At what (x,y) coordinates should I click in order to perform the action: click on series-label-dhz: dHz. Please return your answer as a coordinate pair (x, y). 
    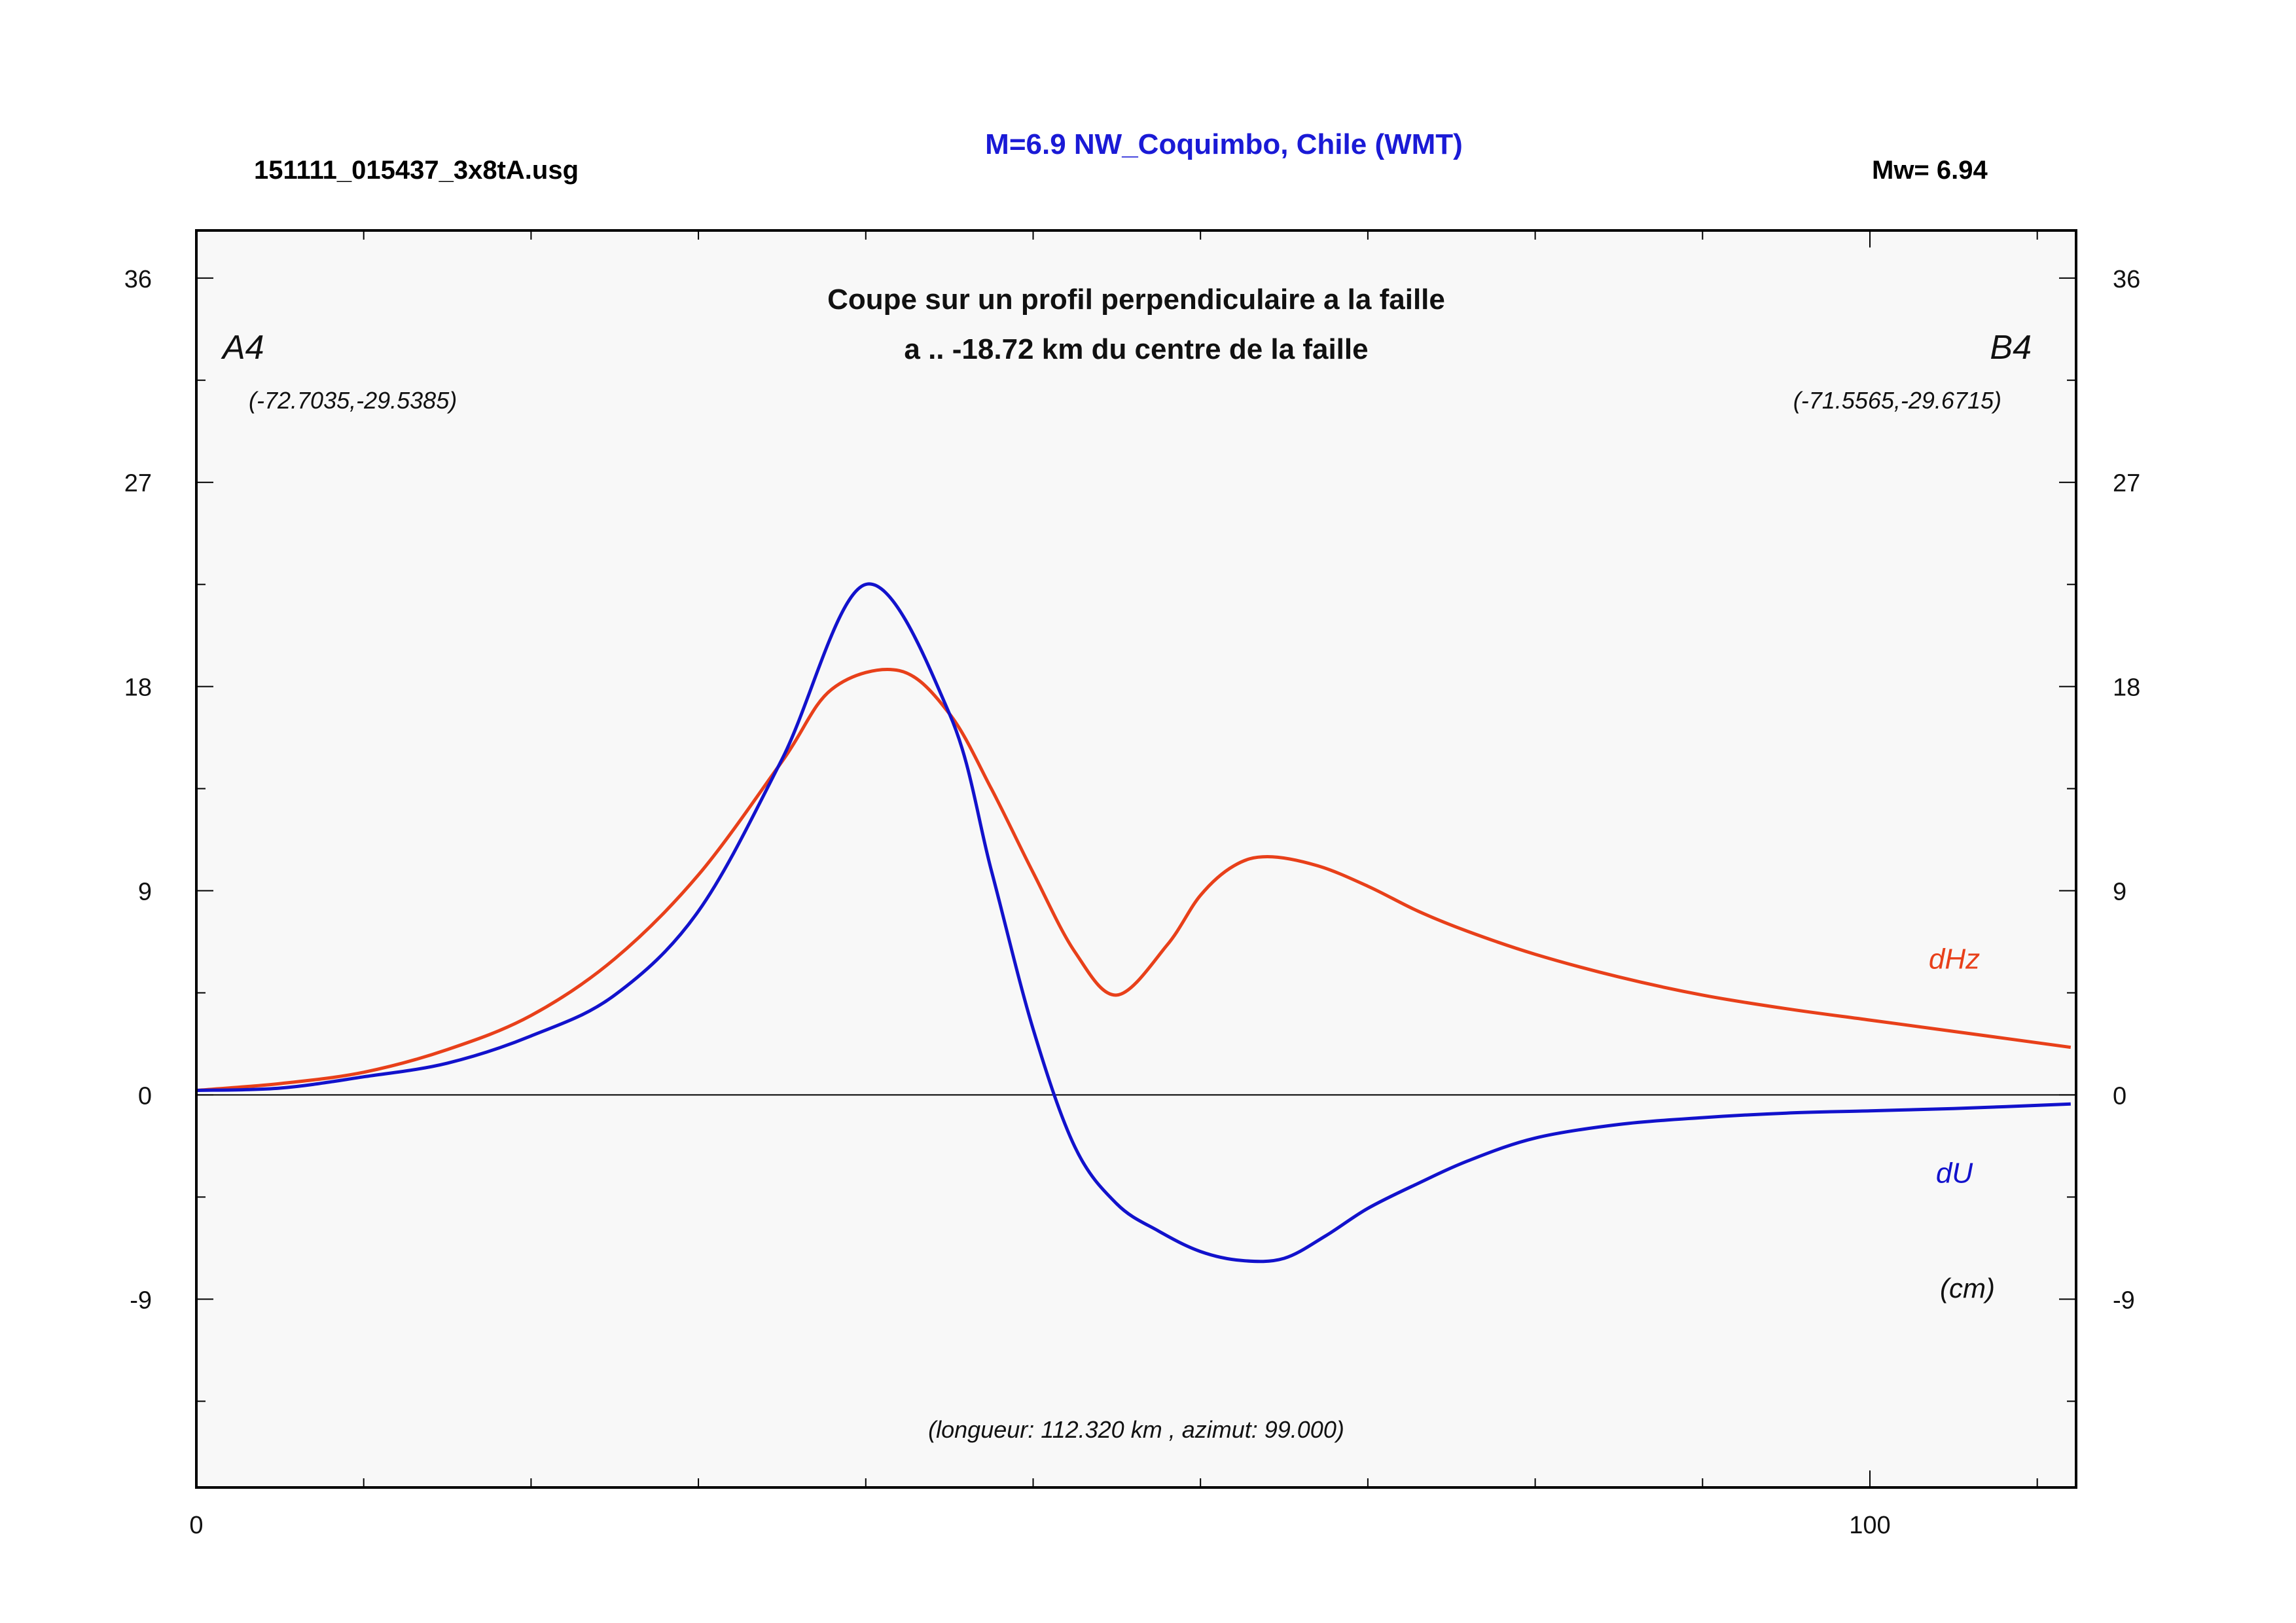
    Looking at the image, I should click on (1955, 959).